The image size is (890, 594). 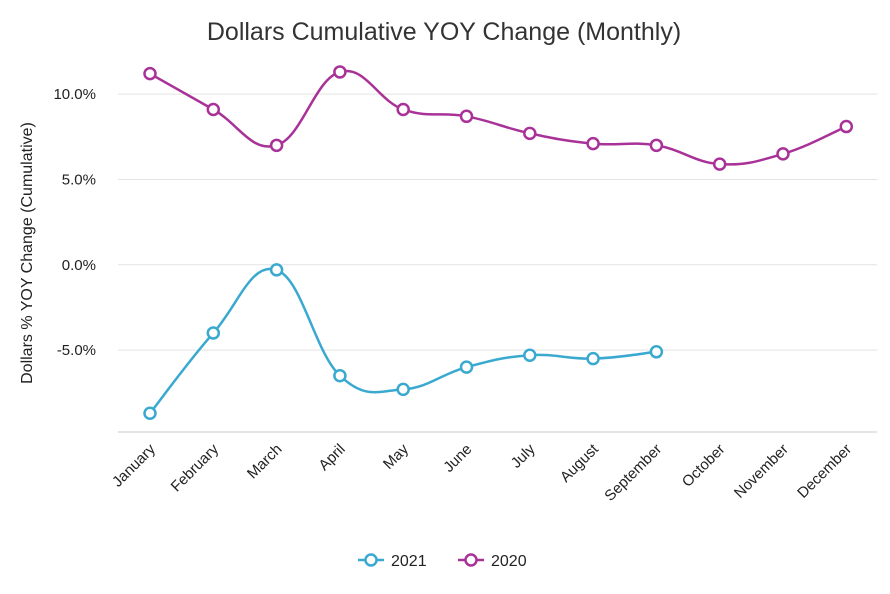 What do you see at coordinates (633, 473) in the screenshot?
I see `x-tick-label: September` at bounding box center [633, 473].